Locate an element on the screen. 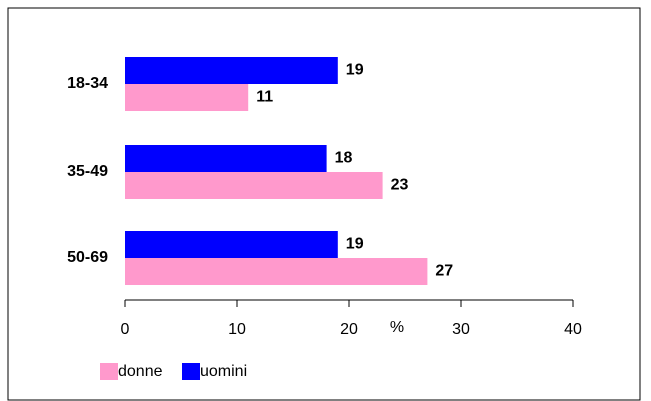 This screenshot has height=401, width=651. y-tick-label: 50-69 is located at coordinates (87, 257).